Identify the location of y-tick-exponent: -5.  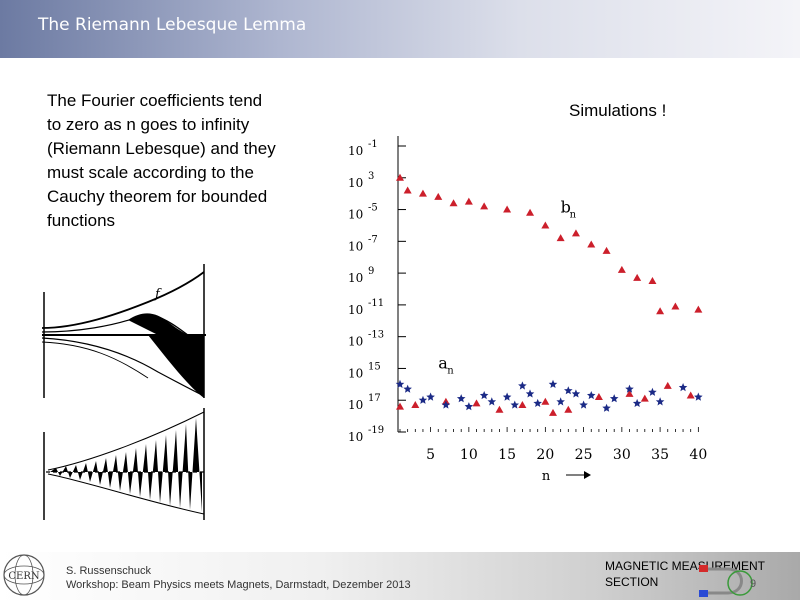
(373, 208).